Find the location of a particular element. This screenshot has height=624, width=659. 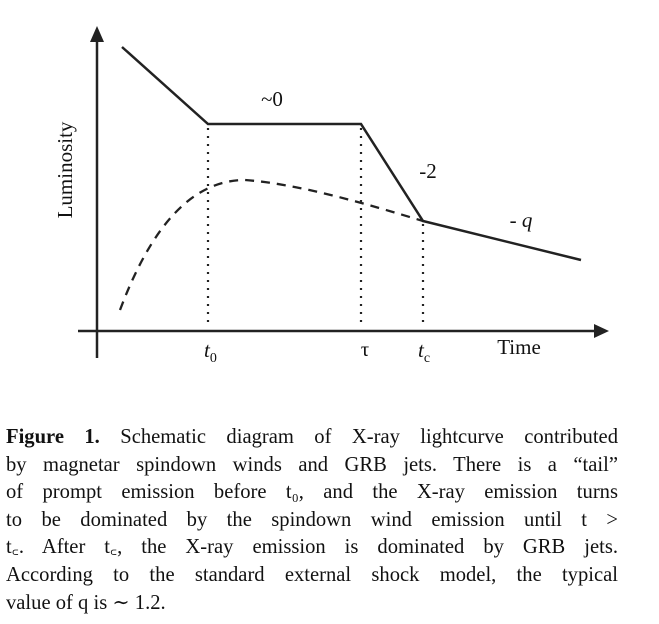

tick-label-tau: τ is located at coordinates (365, 349).